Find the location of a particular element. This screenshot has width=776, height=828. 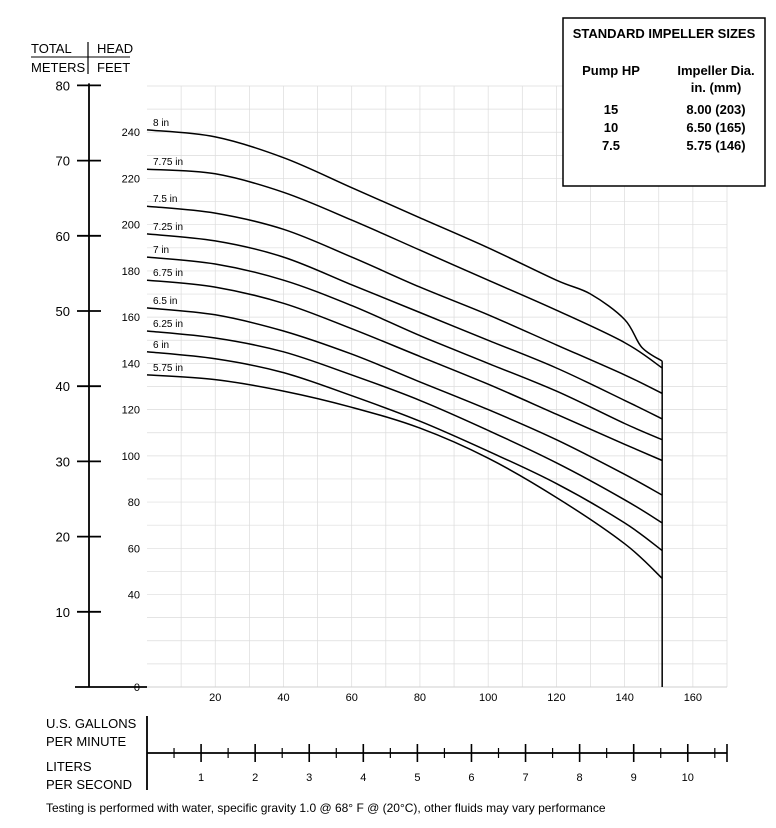

curve-label: 6 in is located at coordinates (161, 345).